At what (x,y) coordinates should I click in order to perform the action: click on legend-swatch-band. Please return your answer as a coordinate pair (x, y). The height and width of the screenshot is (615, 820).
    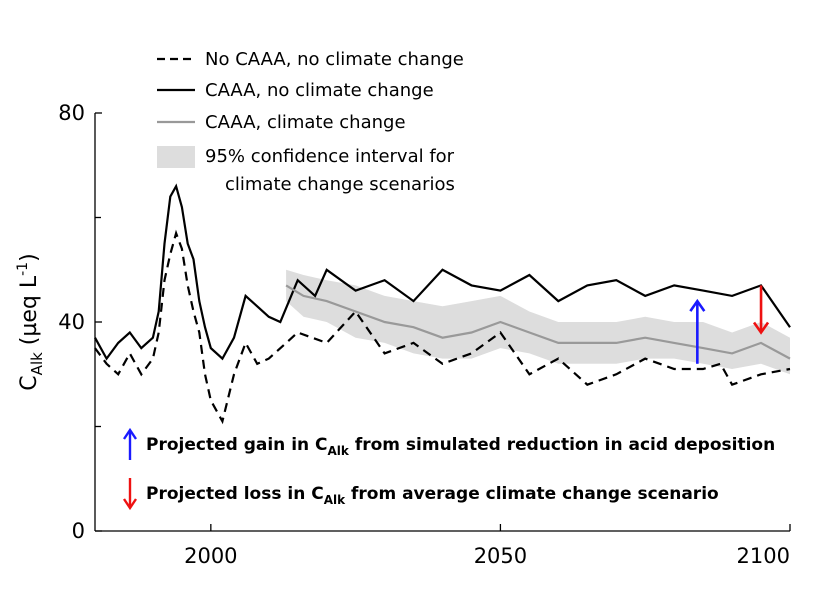
    Looking at the image, I should click on (176, 157).